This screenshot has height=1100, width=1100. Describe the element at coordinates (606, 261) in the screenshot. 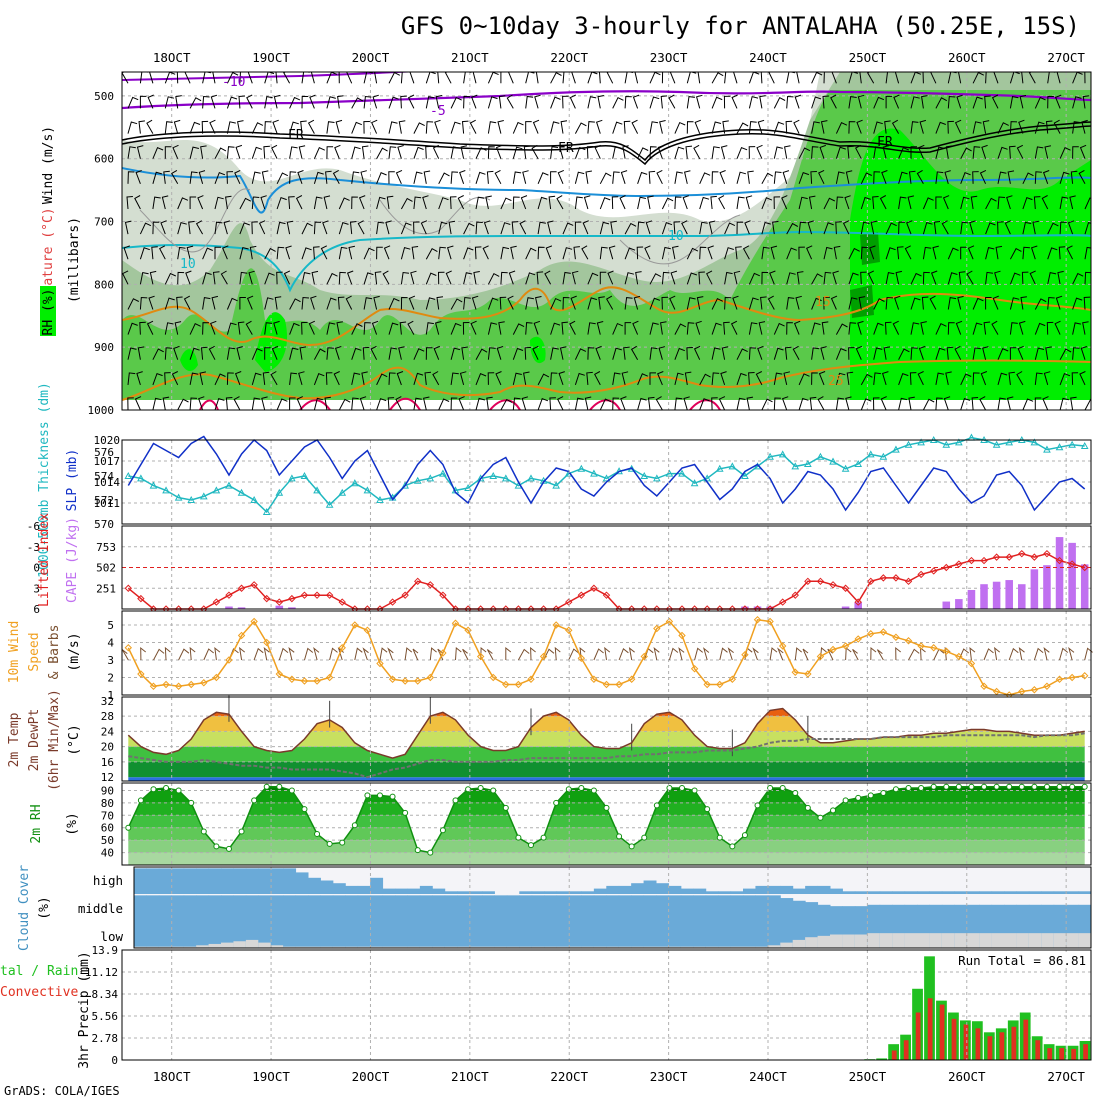

I see `isotherm-plus10-b` at that location.